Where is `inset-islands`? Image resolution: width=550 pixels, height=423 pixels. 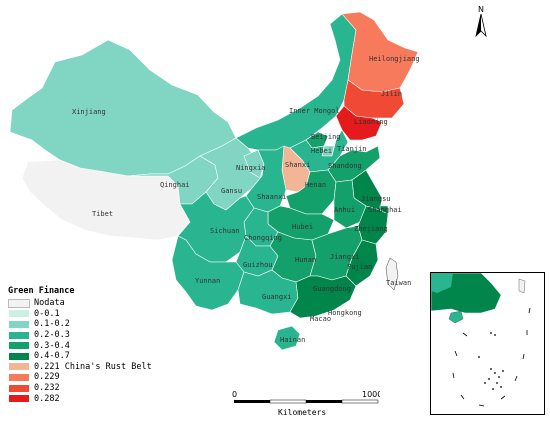
inset-islands is located at coordinates (491, 361).